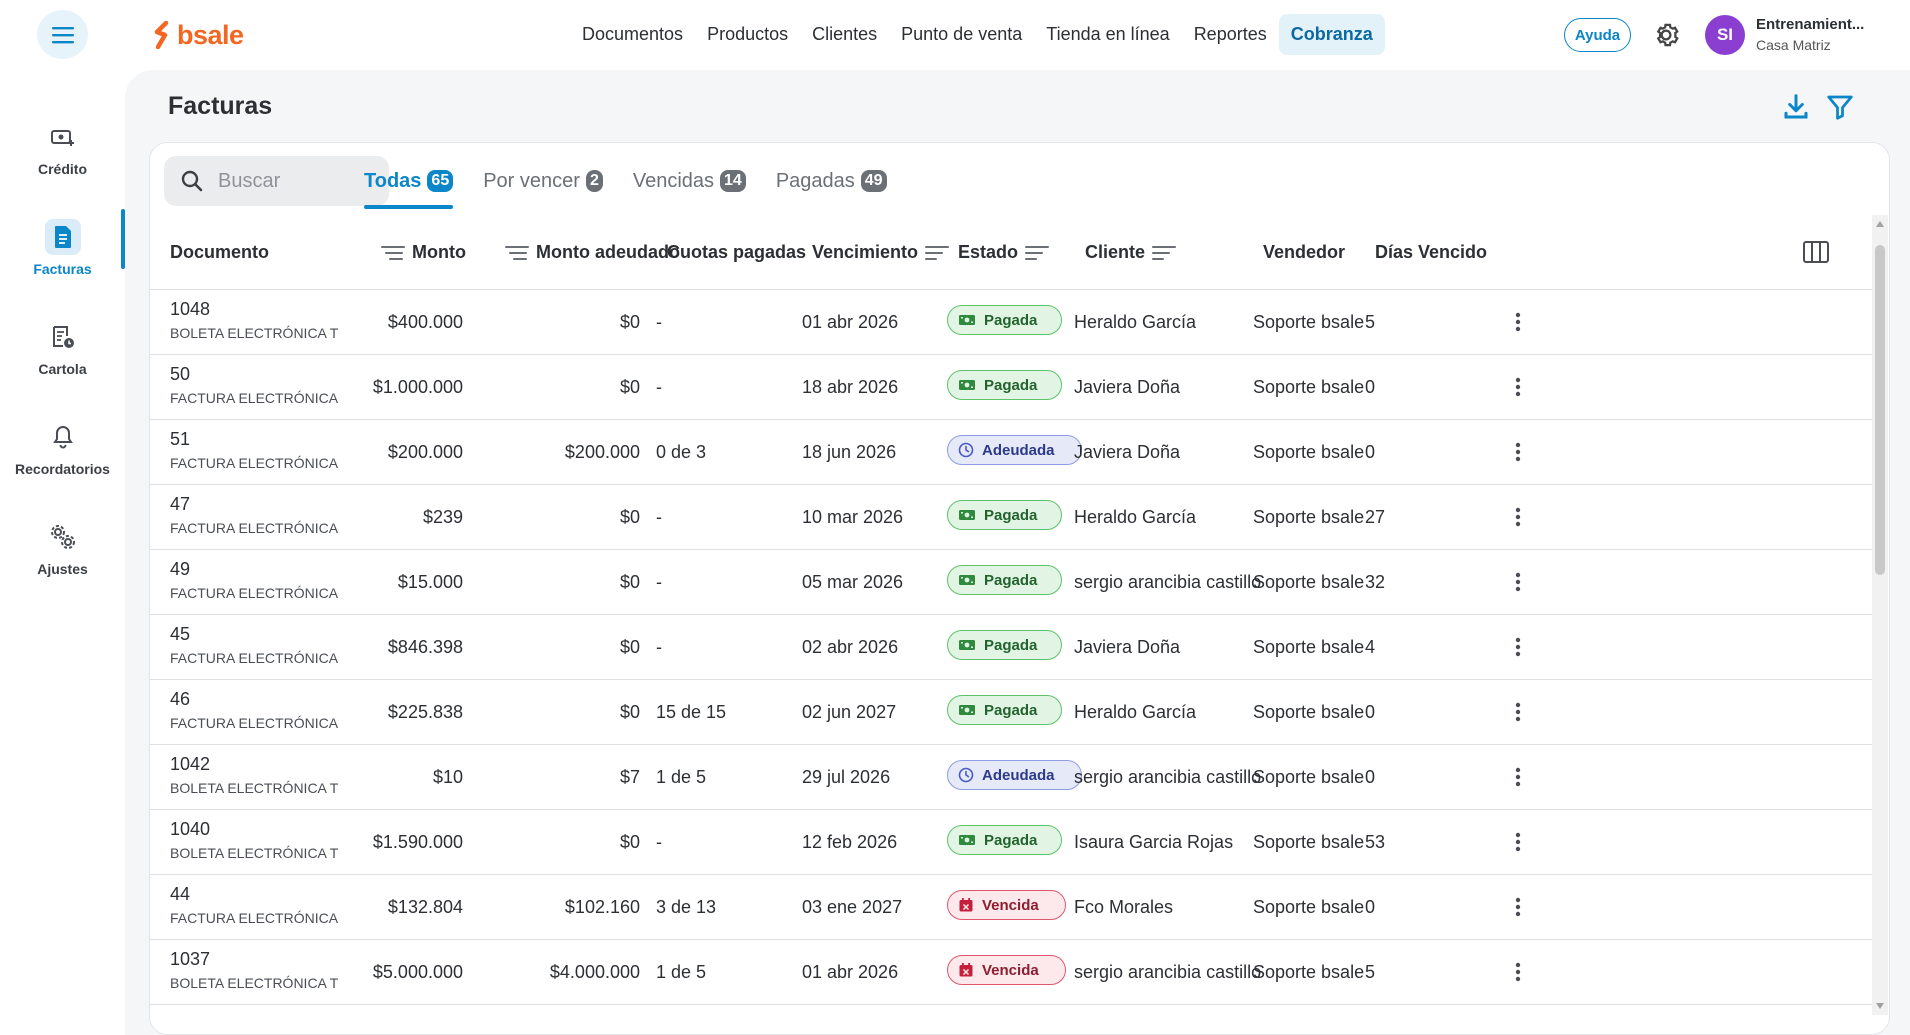  I want to click on monto-cell: $15.000, so click(430, 581).